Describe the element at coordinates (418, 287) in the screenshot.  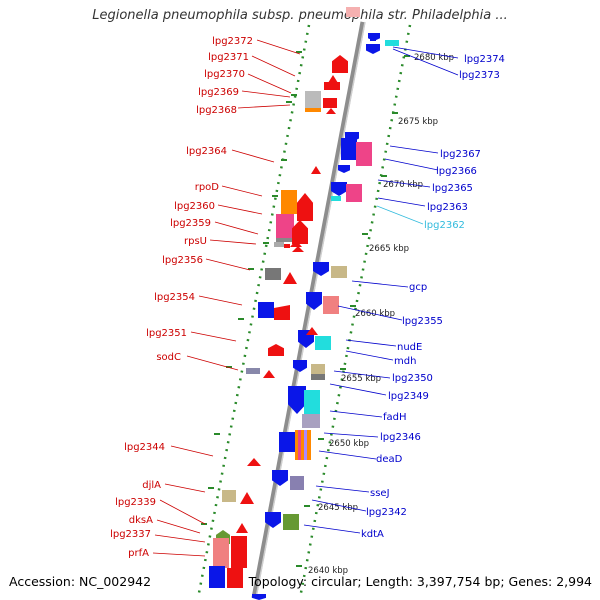
I see `gene-label-right: gcp` at that location.